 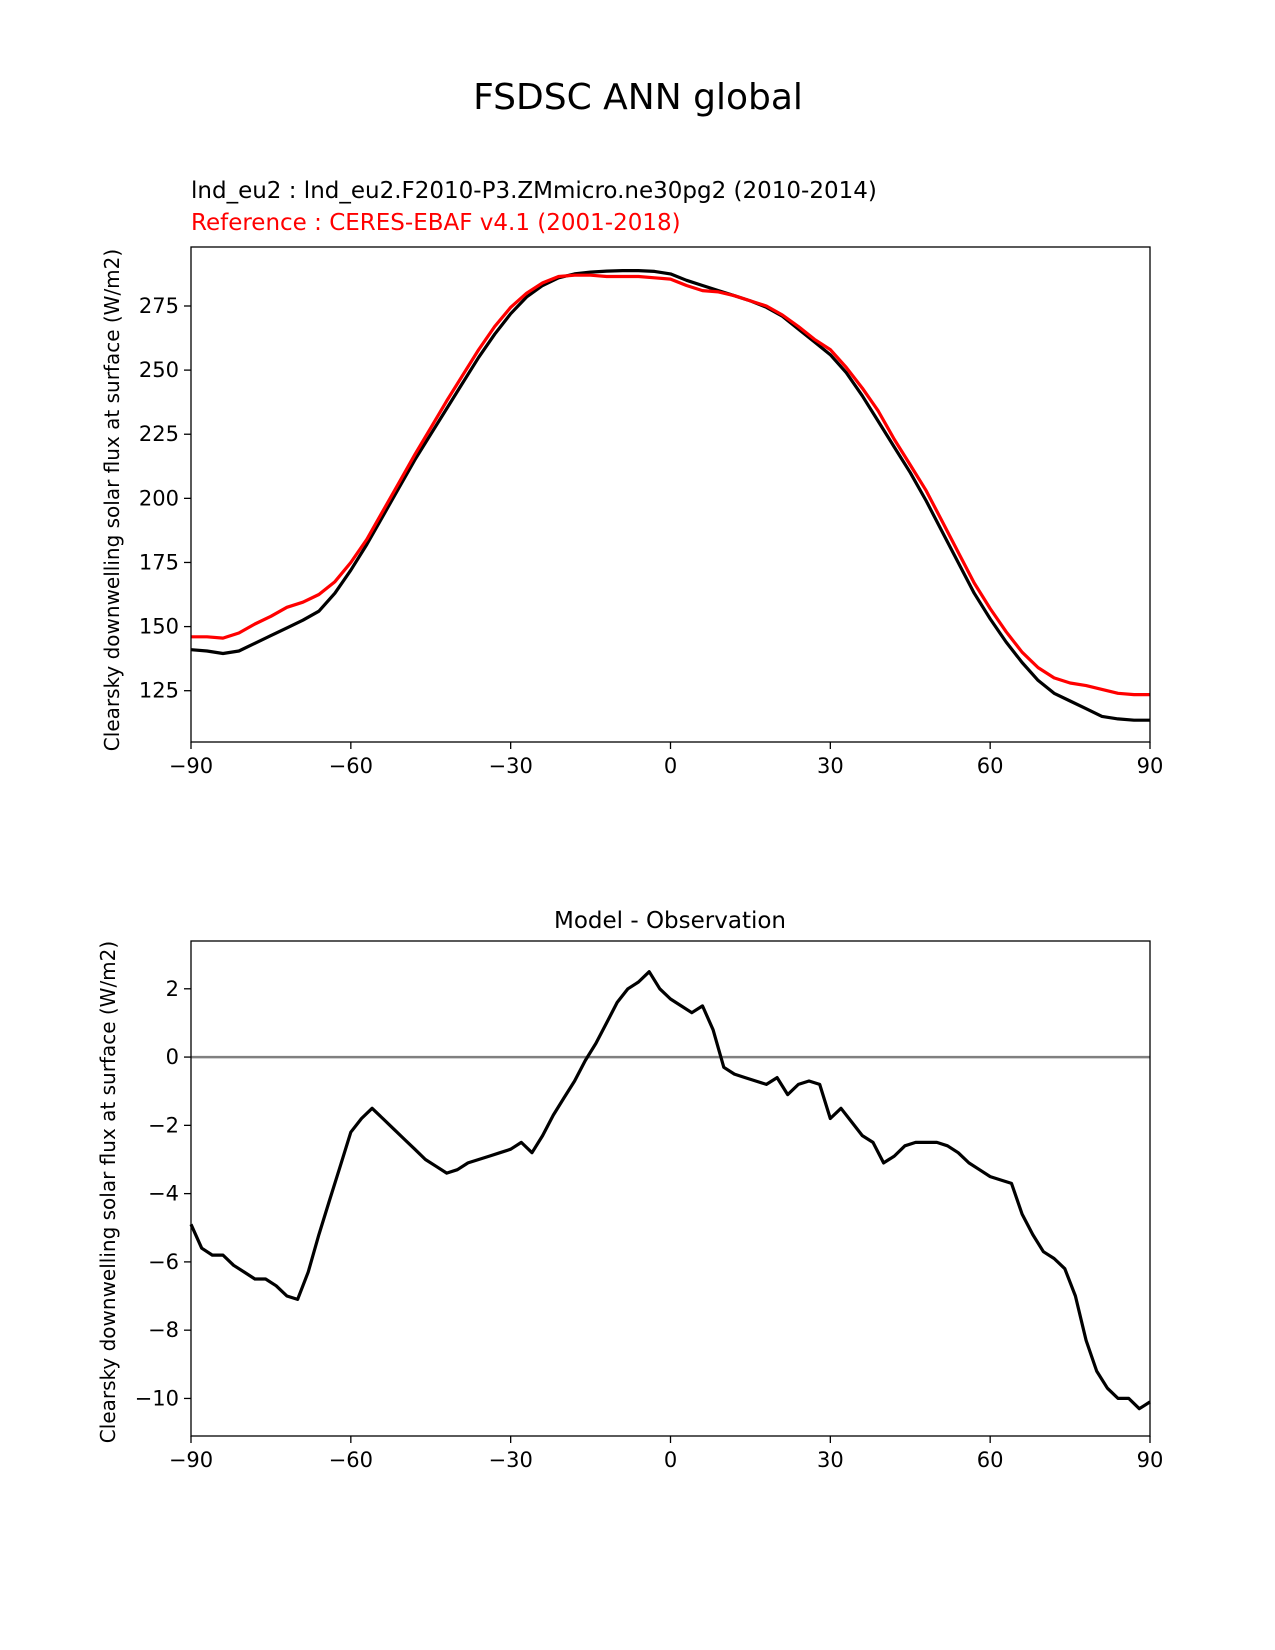 What do you see at coordinates (511, 1460) in the screenshot?
I see `bottom-xtick-label: −30` at bounding box center [511, 1460].